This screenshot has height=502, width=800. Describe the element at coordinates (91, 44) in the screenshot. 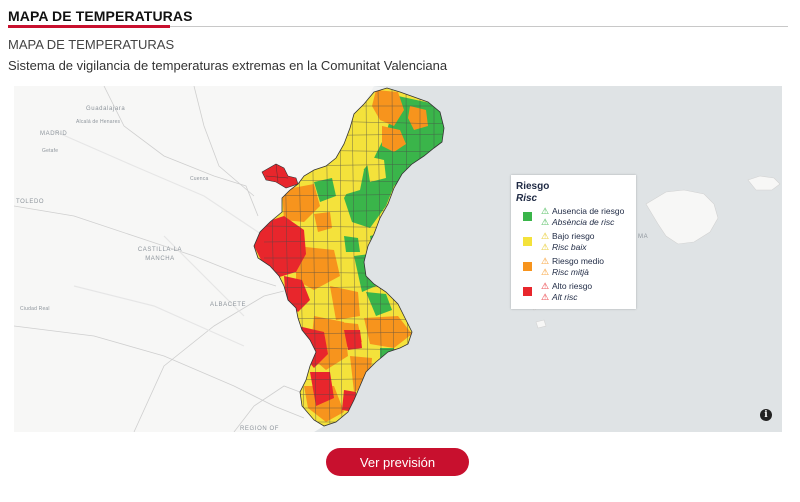

I see `page-subtitle: MAPA DE TEMPERATURAS` at that location.